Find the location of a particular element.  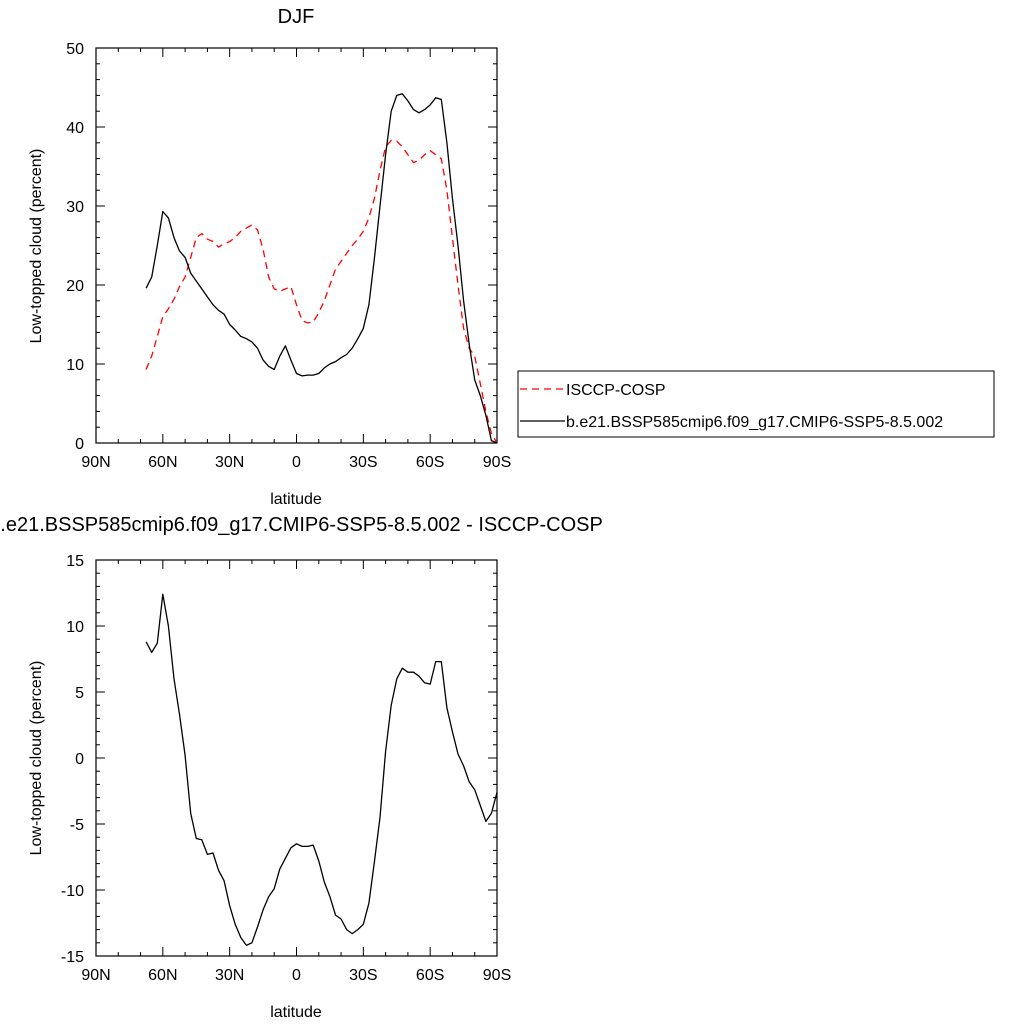

y-tick-label: 50 is located at coordinates (75, 49).